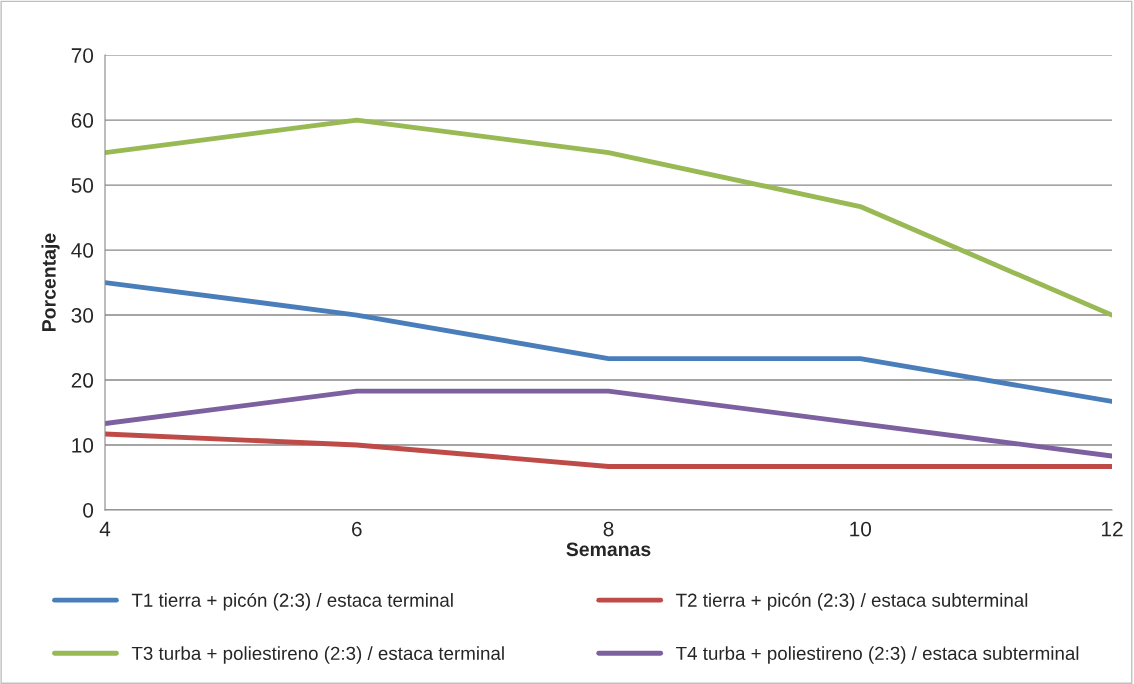 The width and height of the screenshot is (1134, 684). What do you see at coordinates (357, 529) in the screenshot?
I see `x-tick-label: 6` at bounding box center [357, 529].